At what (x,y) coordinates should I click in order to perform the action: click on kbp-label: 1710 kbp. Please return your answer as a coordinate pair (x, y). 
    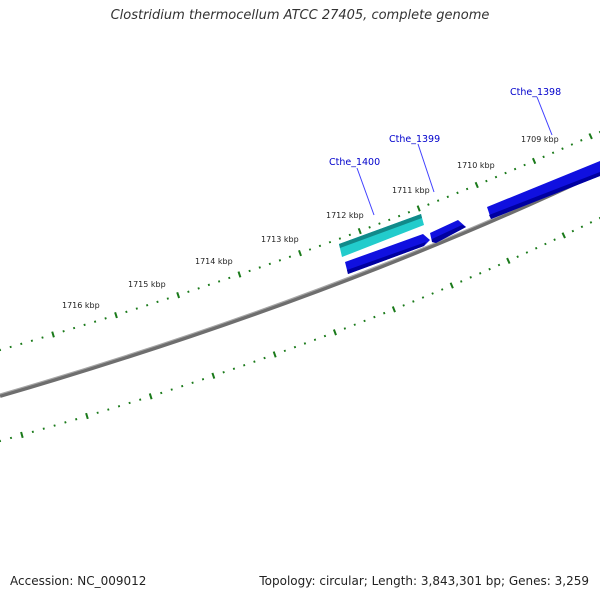
    Looking at the image, I should click on (476, 165).